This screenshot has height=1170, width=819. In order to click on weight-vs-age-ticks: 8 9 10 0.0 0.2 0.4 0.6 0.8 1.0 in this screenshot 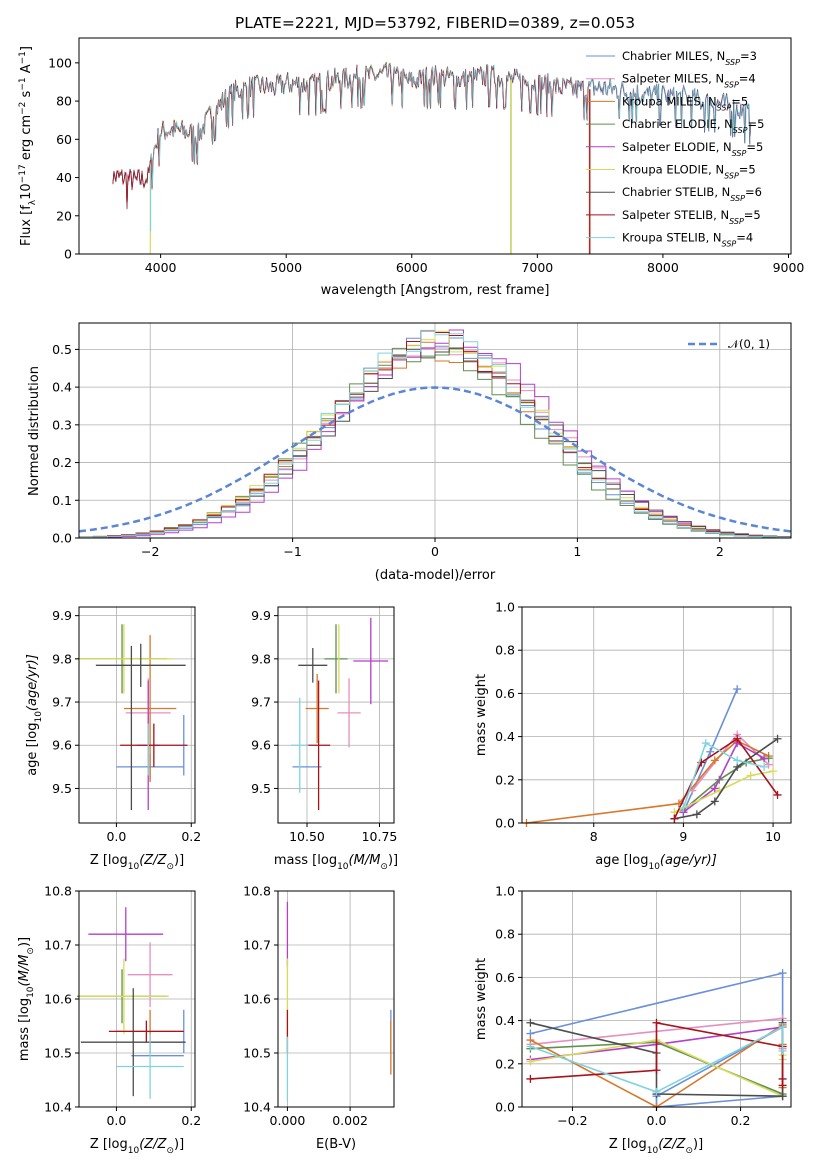, I will do `click(638, 722)`.